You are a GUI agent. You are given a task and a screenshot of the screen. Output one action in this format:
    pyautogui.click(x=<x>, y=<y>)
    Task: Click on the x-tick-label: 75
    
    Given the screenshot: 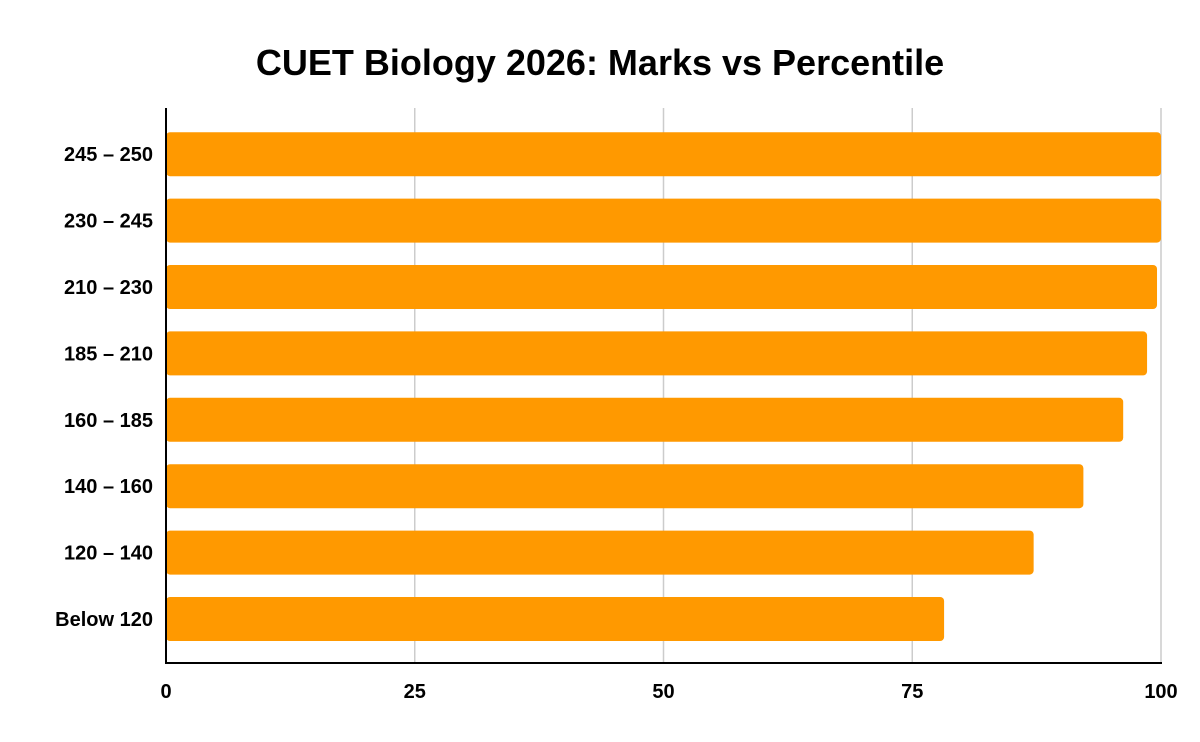 What is the action you would take?
    pyautogui.click(x=912, y=692)
    